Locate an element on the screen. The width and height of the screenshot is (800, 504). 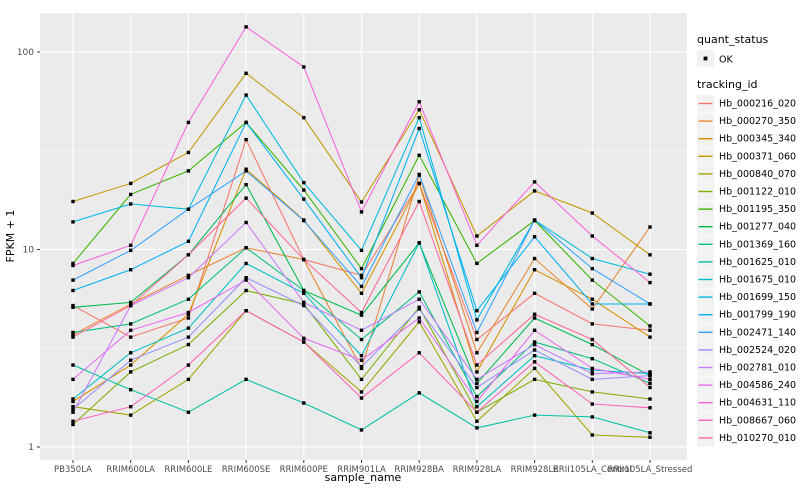
x-tick-label: RRIM928BA is located at coordinates (419, 470).